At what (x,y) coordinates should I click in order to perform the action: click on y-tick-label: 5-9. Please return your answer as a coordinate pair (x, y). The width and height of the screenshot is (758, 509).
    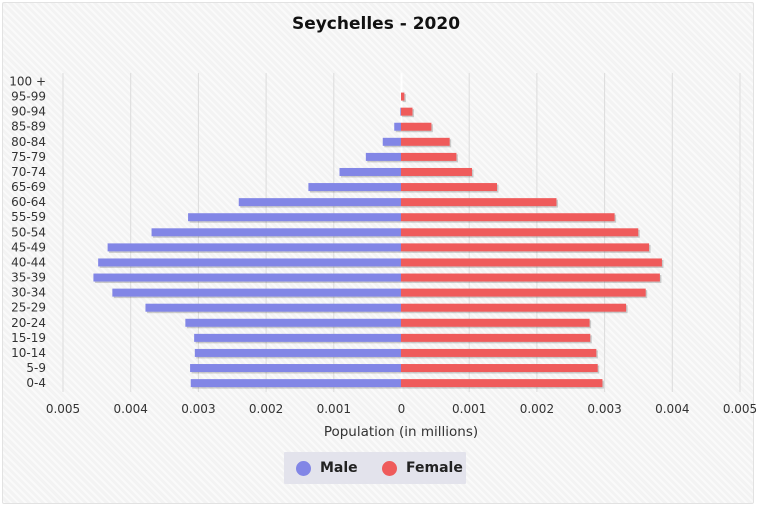
    Looking at the image, I should click on (36, 368).